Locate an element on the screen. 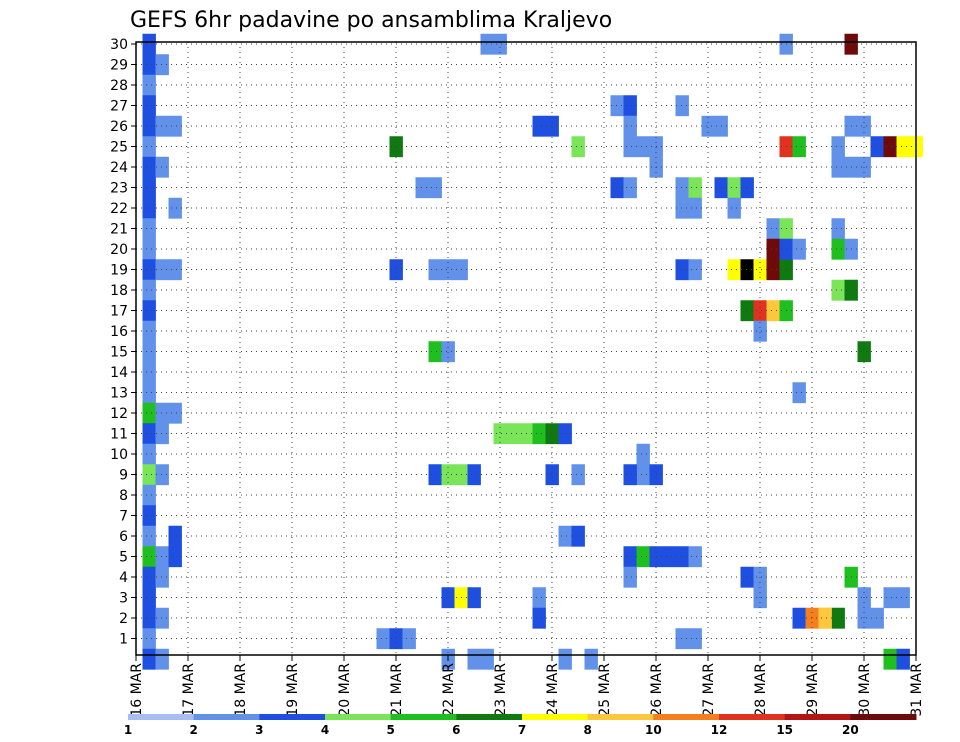 The height and width of the screenshot is (742, 960). colorbar-label: 4 is located at coordinates (325, 730).